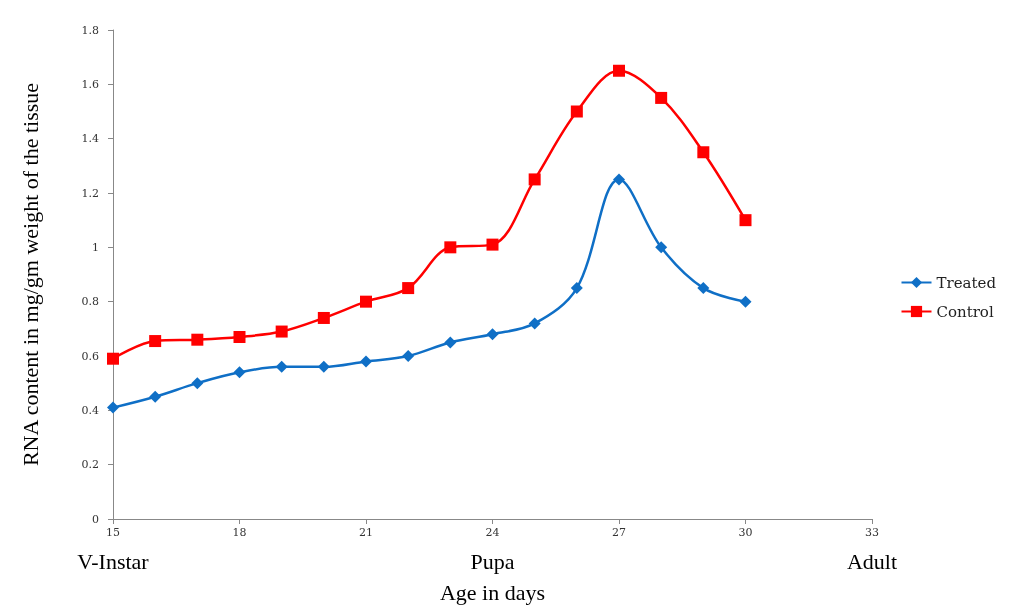 This screenshot has width=1011, height=616. What do you see at coordinates (492, 561) in the screenshot?
I see `text: Pupa` at bounding box center [492, 561].